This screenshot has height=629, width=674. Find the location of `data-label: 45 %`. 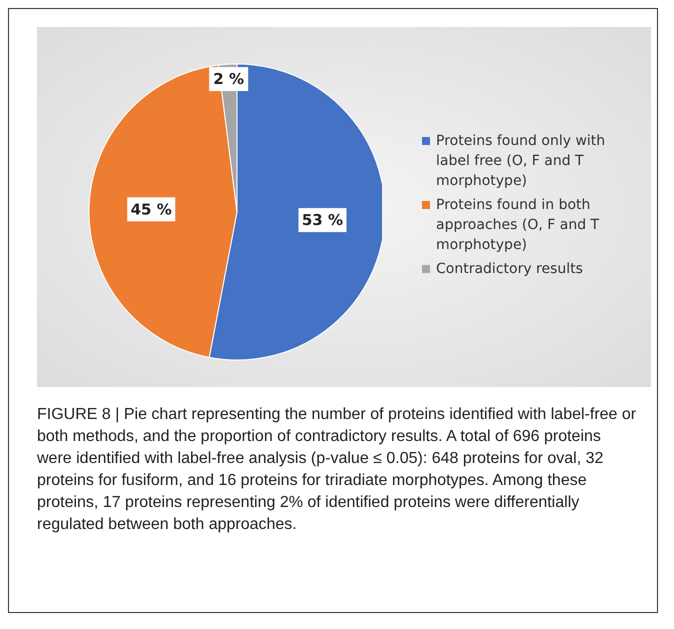

data-label: 45 % is located at coordinates (151, 209).